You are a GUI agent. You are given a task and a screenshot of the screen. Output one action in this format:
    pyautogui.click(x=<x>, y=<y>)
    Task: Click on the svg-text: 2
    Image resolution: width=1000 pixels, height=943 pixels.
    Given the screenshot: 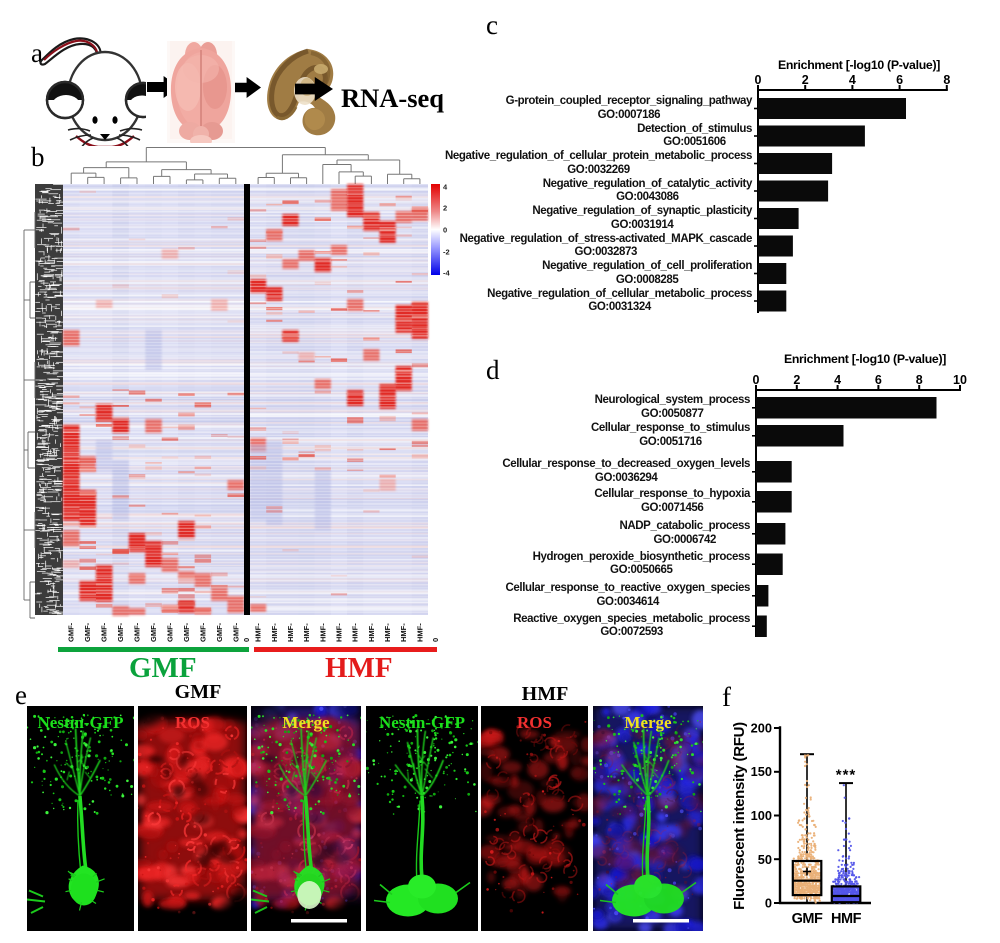 What is the action you would take?
    pyautogui.click(x=445, y=208)
    